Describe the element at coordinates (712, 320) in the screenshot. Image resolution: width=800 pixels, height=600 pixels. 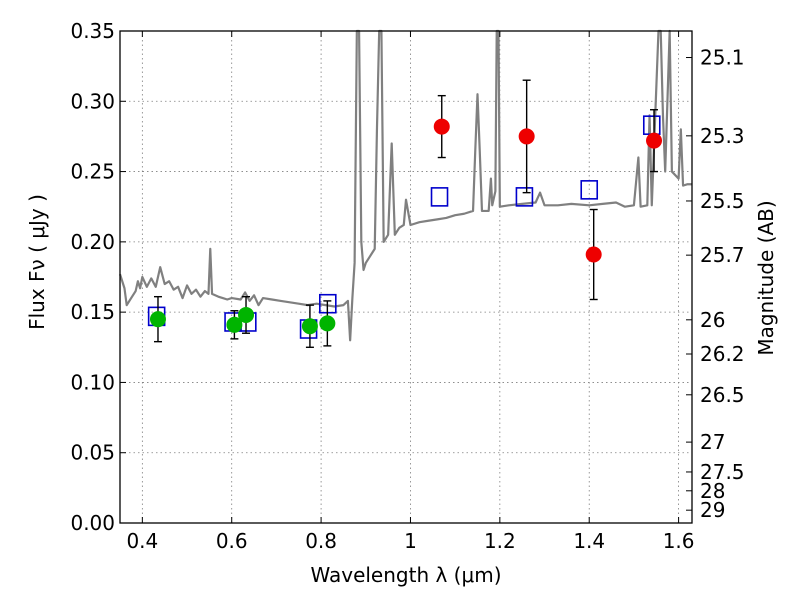
I see `right-tick-label: 26` at that location.